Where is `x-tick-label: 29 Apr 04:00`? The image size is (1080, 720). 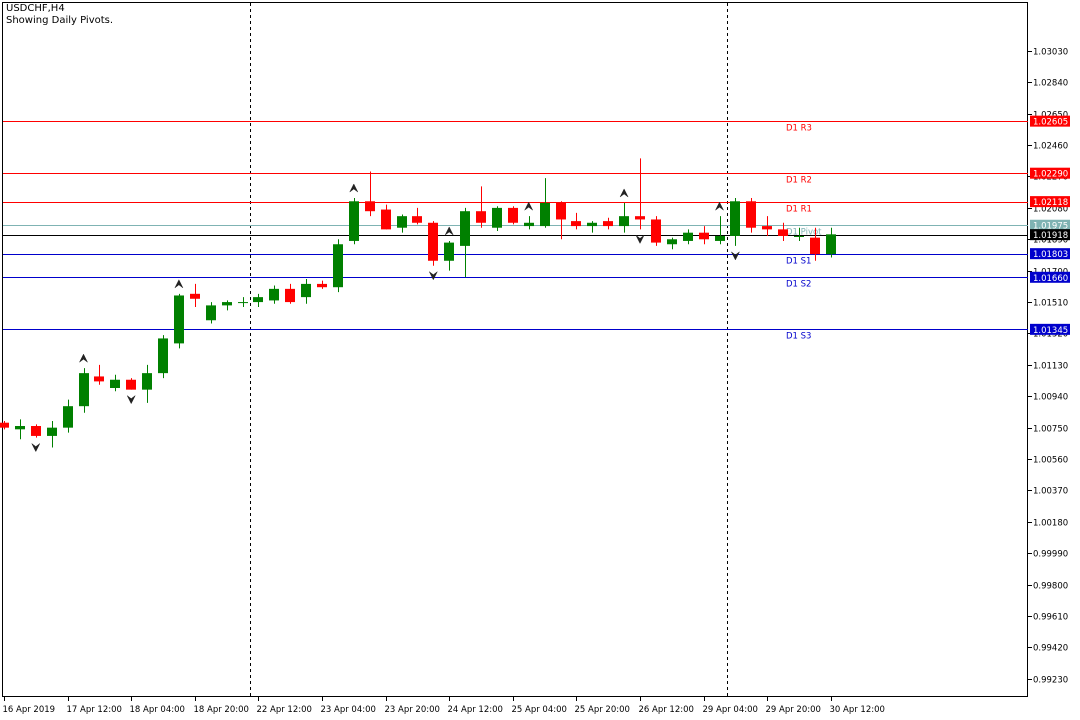
x-tick-label: 29 Apr 04:00 is located at coordinates (730, 710).